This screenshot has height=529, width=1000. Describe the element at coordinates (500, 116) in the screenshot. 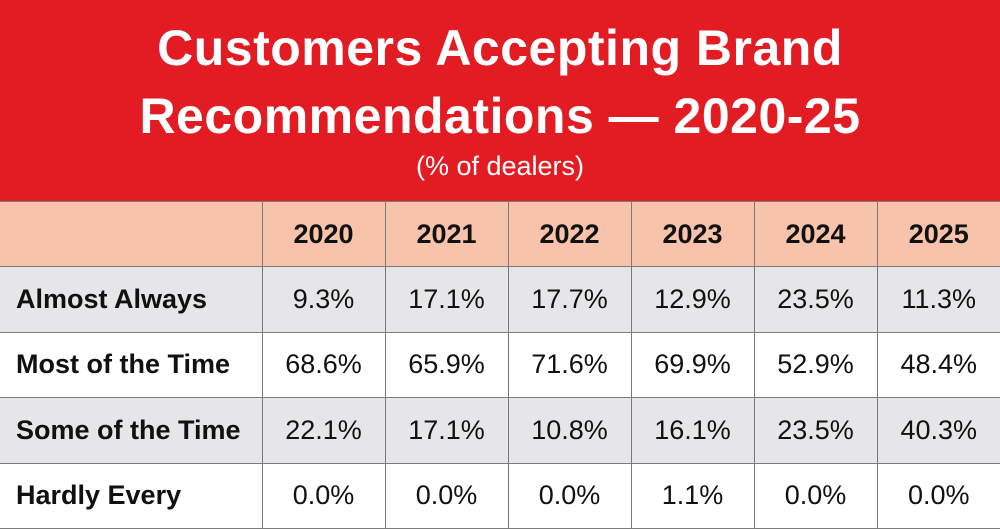

I see `chart-title-line-2: Recommendations — 2020-25` at that location.